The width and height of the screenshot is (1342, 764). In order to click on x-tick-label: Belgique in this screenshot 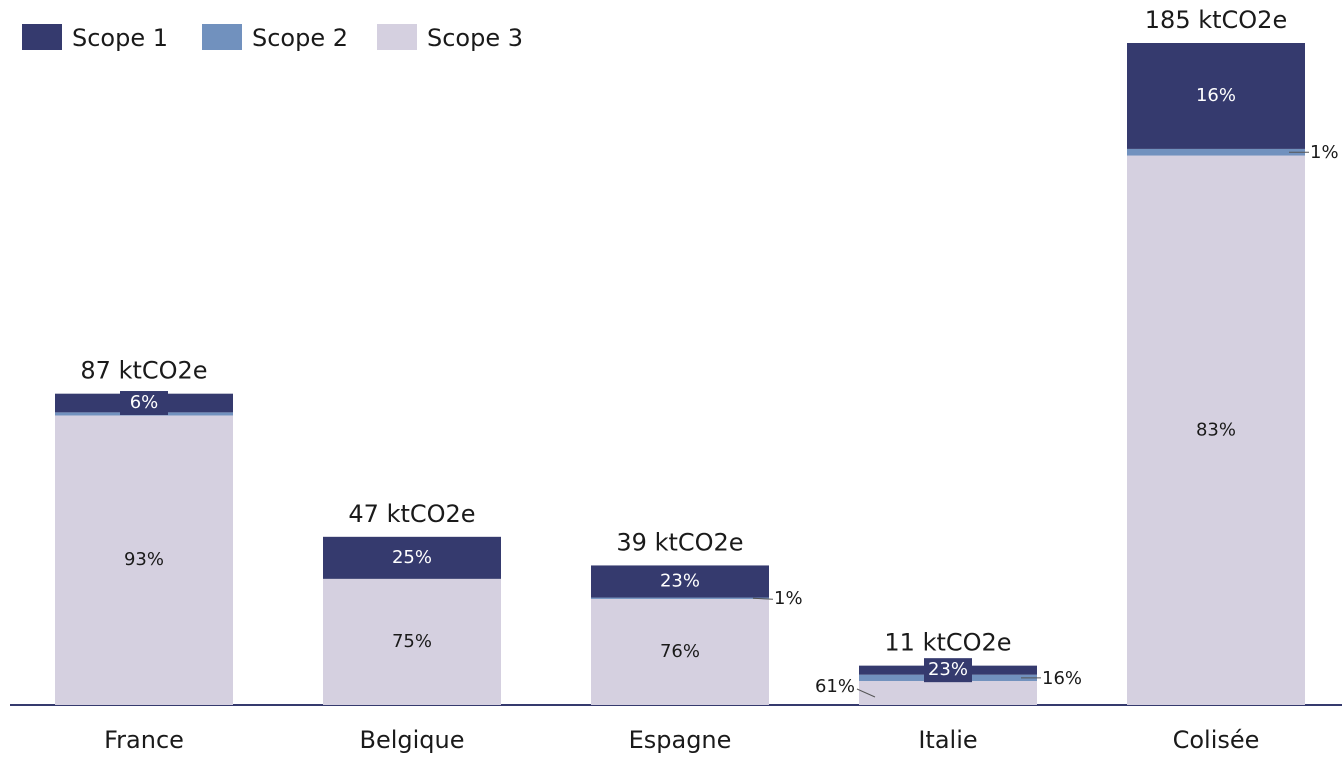, I will do `click(411, 740)`.